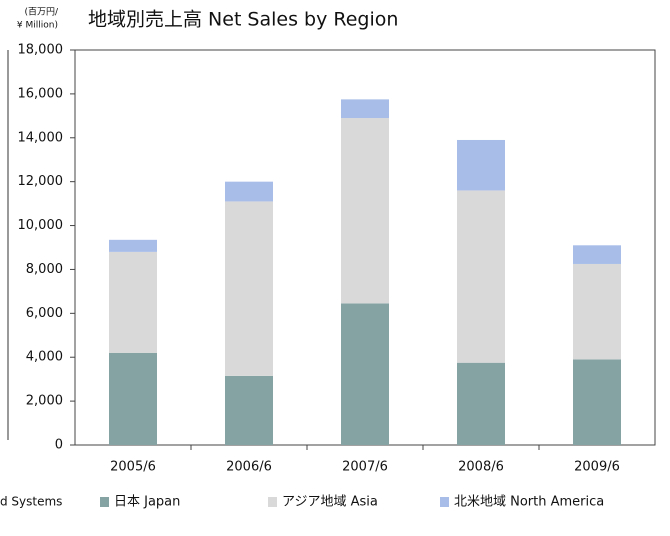 This screenshot has width=670, height=536. Describe the element at coordinates (133, 467) in the screenshot. I see `x-tick-label: 2005/6` at that location.